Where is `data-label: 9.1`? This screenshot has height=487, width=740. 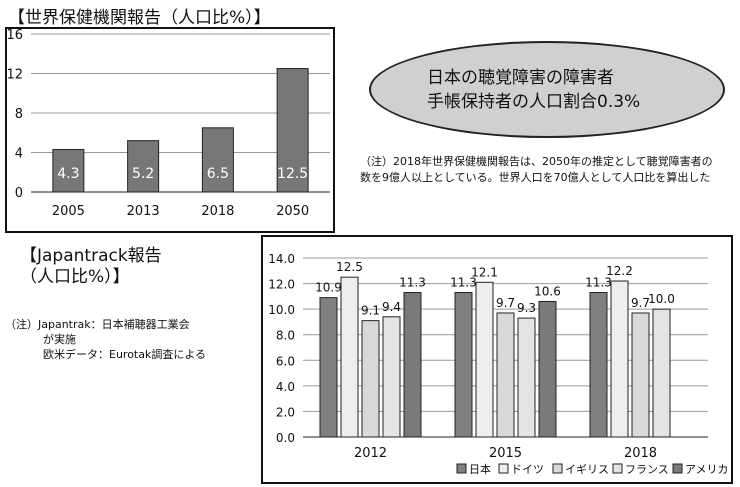 data-label: 9.1 is located at coordinates (370, 311).